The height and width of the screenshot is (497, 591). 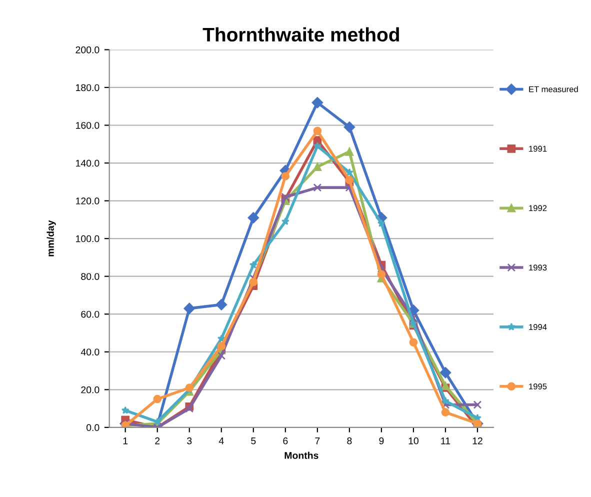 What do you see at coordinates (538, 149) in the screenshot?
I see `legend-label: 1991` at bounding box center [538, 149].